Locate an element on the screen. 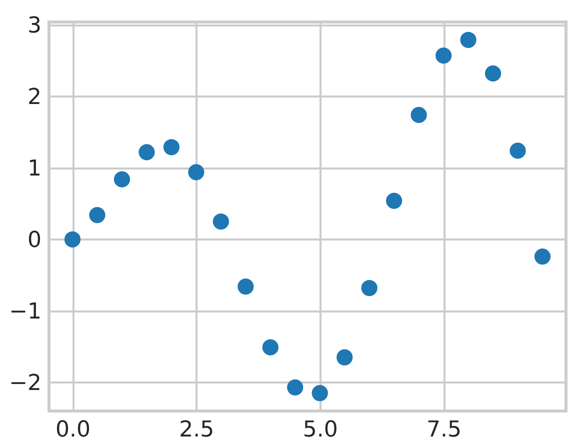  y-tick-label: 3 is located at coordinates (35, 25).